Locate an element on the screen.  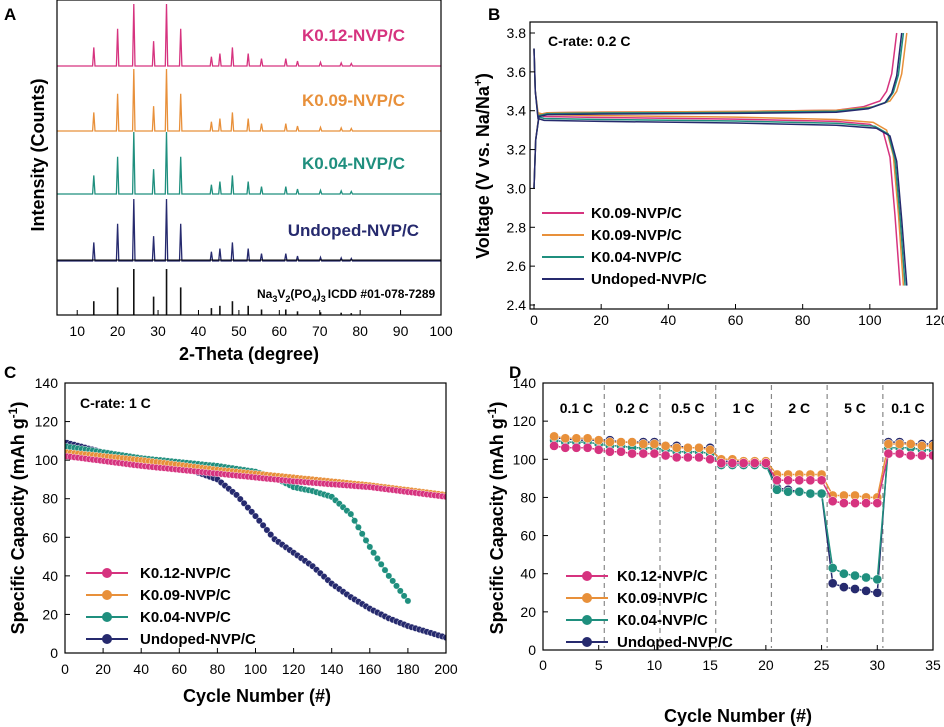
b-x-tick-label: 120 is located at coordinates (934, 320).